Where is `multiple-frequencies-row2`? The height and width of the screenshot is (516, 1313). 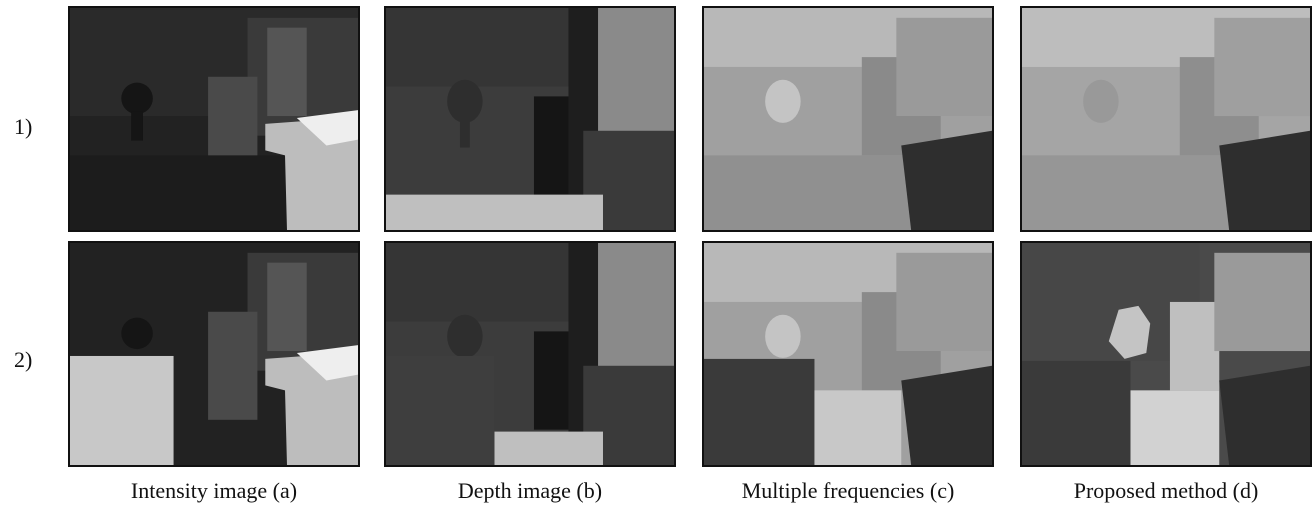 multiple-frequencies-row2 is located at coordinates (848, 354).